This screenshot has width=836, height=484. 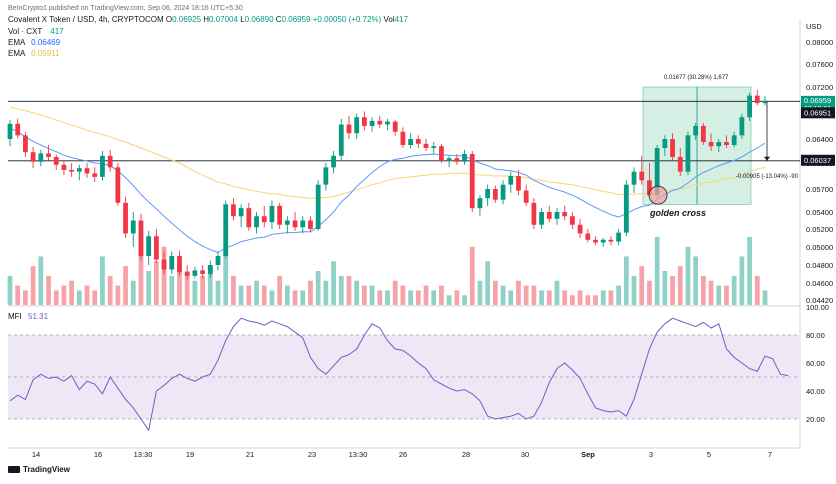 What do you see at coordinates (818, 113) in the screenshot?
I see `price-badge-level-upper` at bounding box center [818, 113].